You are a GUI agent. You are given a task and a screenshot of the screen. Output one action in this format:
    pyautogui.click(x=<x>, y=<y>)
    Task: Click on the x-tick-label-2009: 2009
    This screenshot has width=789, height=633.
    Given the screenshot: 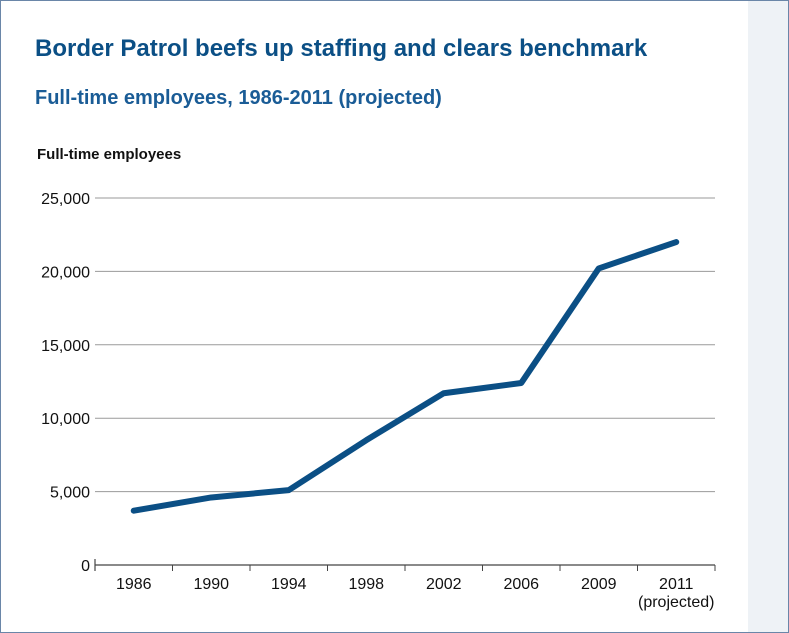 What is the action you would take?
    pyautogui.click(x=599, y=584)
    